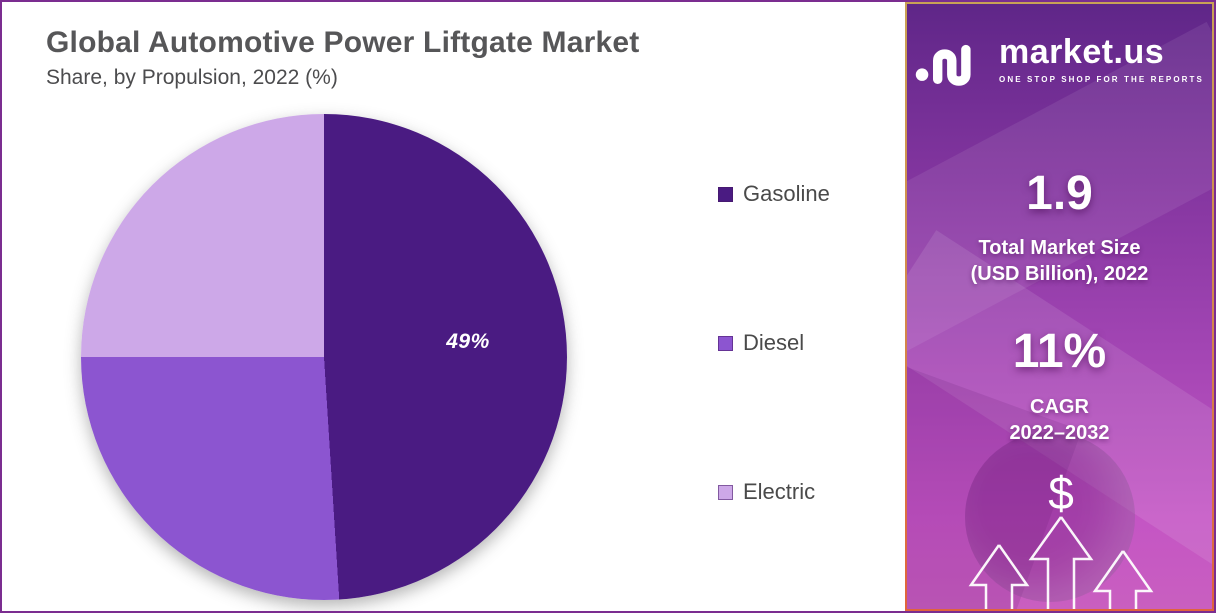 The height and width of the screenshot is (613, 1216). I want to click on stat-market-size-label-line1: Total Market Size, so click(1059, 248).